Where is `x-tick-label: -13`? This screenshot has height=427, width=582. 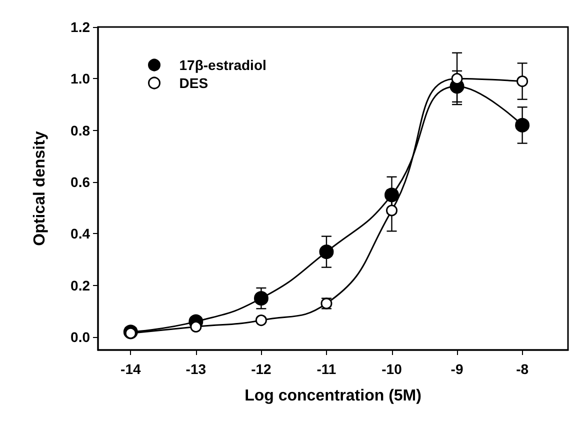
x-tick-label: -13 is located at coordinates (196, 369).